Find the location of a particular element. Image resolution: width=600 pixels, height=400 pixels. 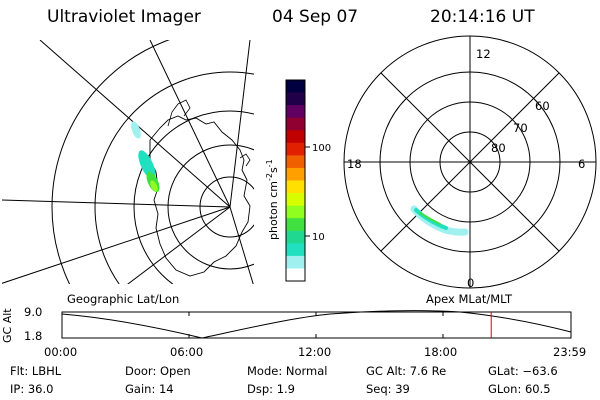

lat-label-60: 60 is located at coordinates (542, 106).